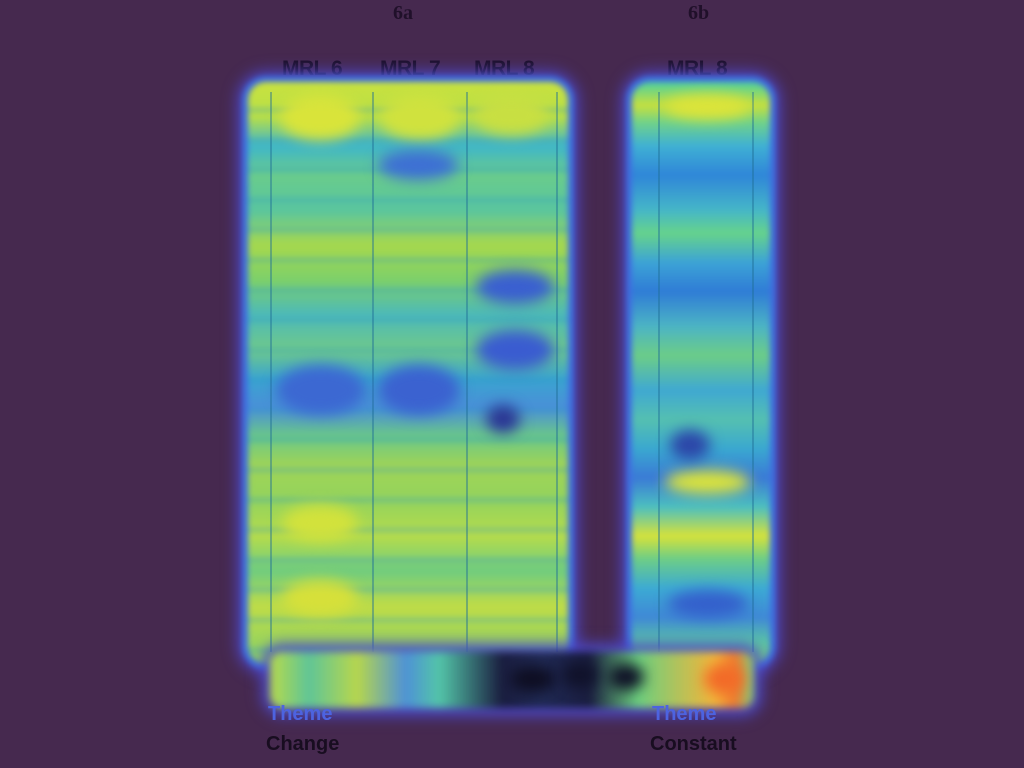  Describe the element at coordinates (410, 68) in the screenshot. I see `column-header-mrl7: MRL 7` at that location.